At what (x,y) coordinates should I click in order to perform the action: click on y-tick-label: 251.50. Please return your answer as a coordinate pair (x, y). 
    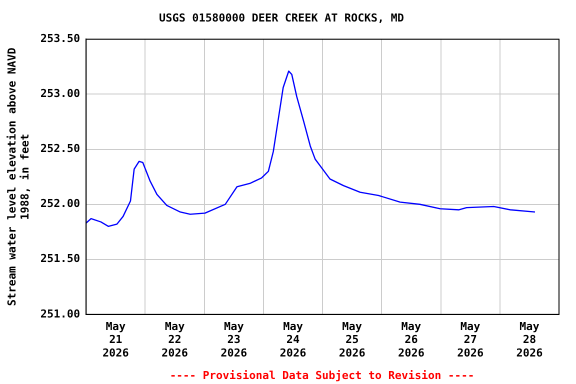
    Looking at the image, I should click on (60, 259).